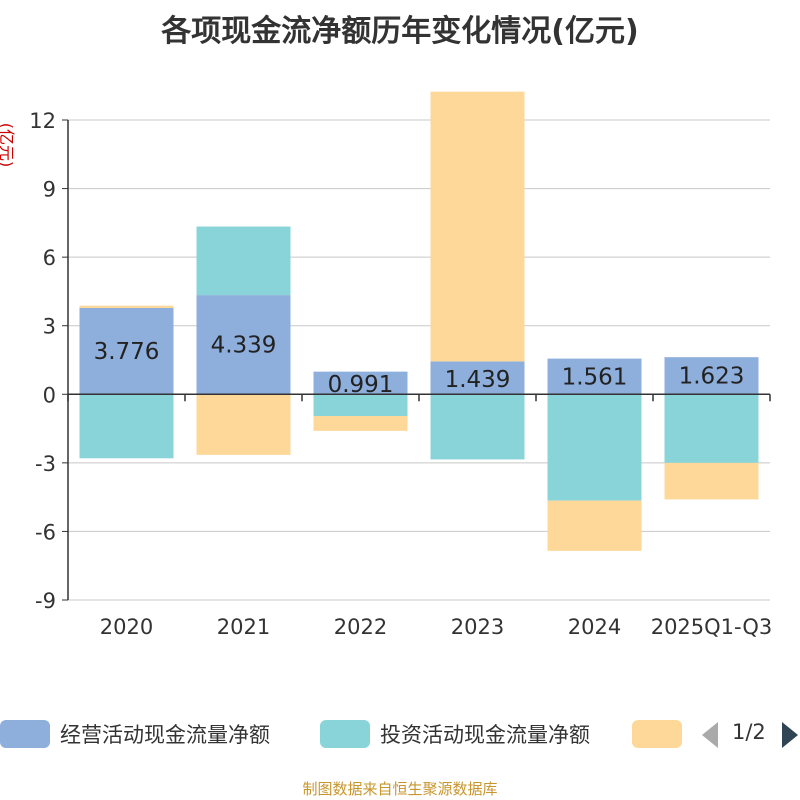 The width and height of the screenshot is (800, 800). Describe the element at coordinates (345, 734) in the screenshot. I see `legend-swatch-investing` at that location.